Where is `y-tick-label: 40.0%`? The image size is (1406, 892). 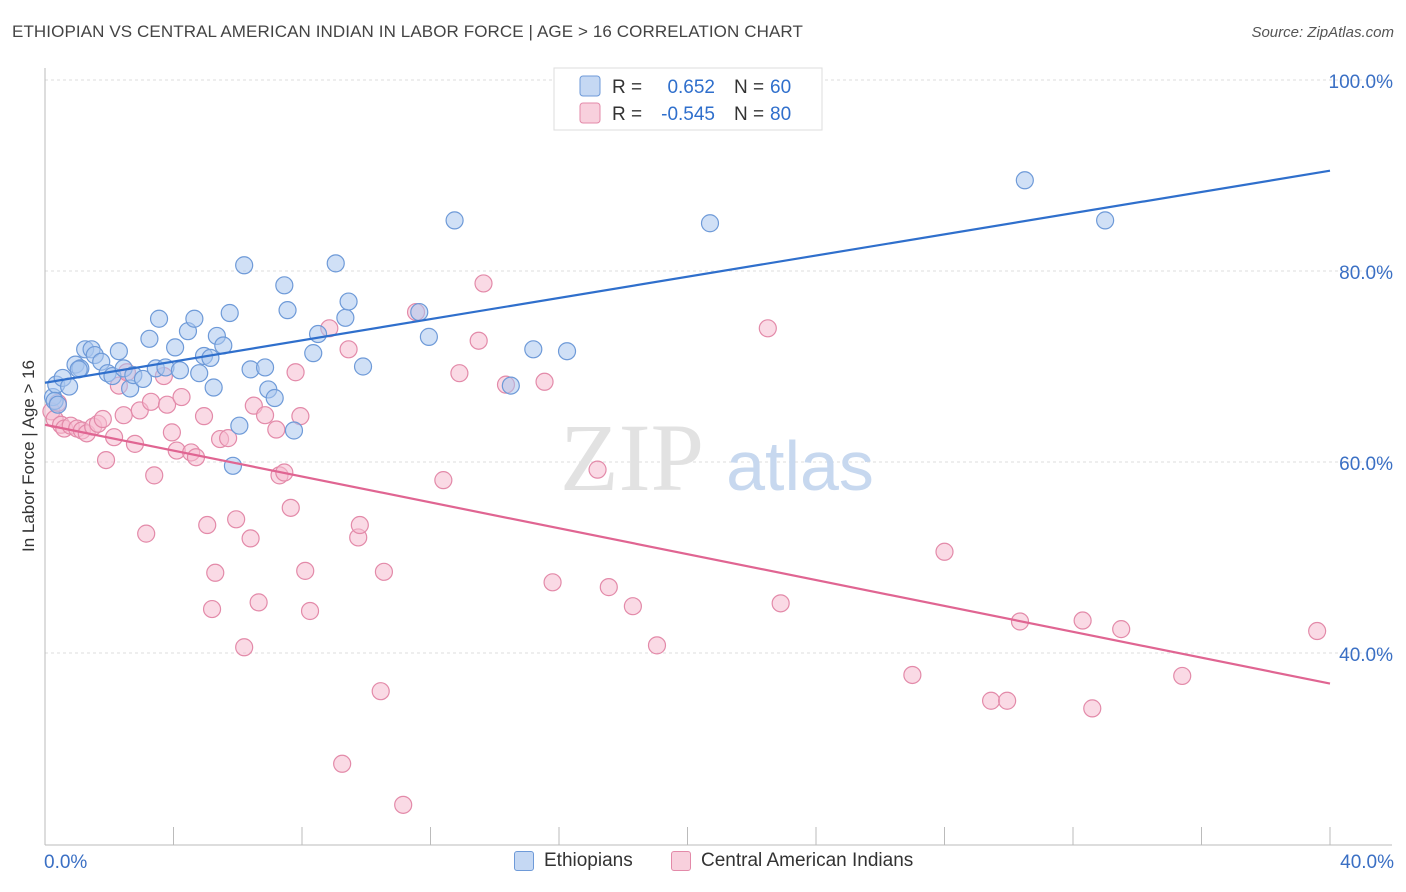 y-tick-label: 40.0% is located at coordinates (1366, 655).